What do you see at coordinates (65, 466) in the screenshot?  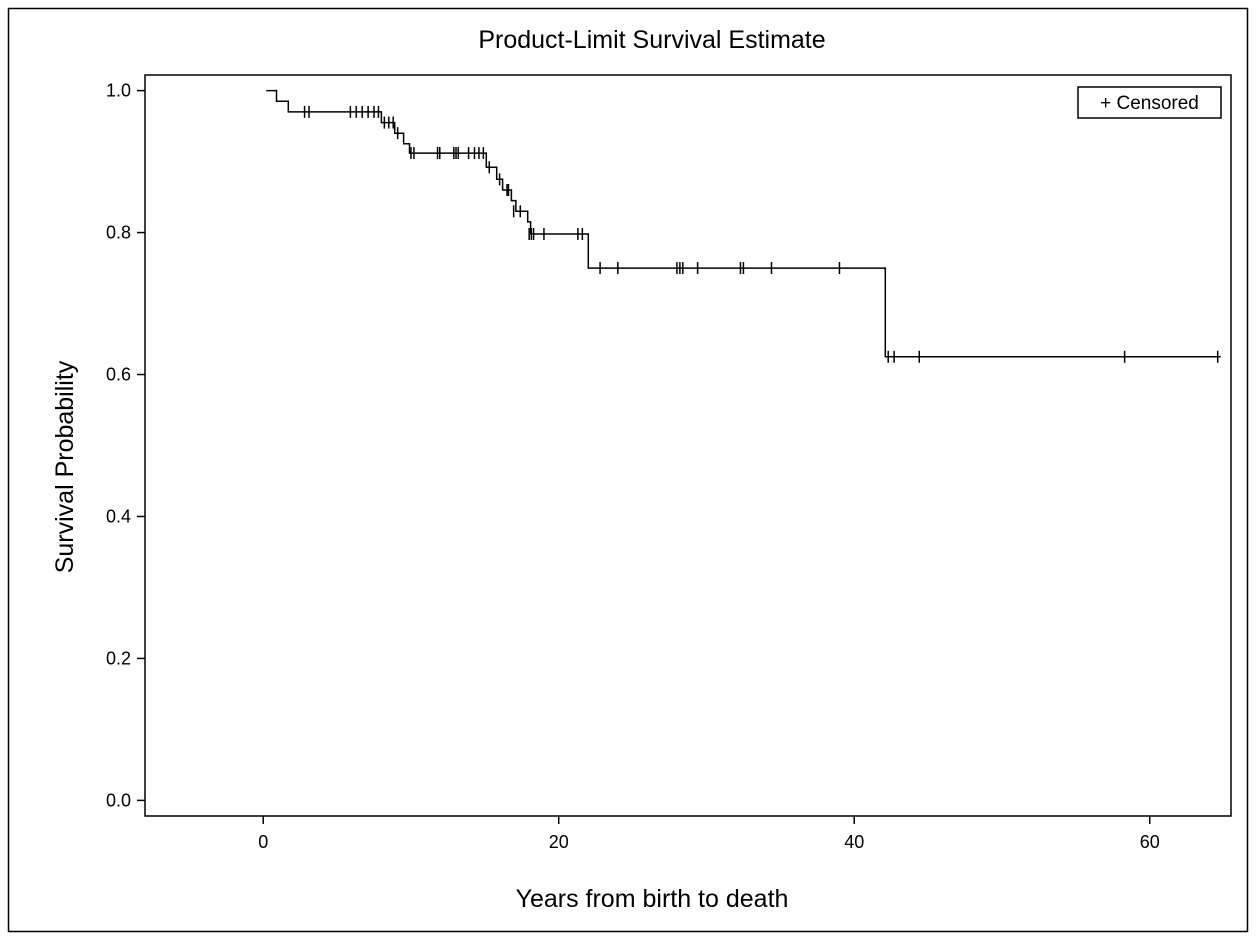 I see `y-axis-label: Survival Probability` at bounding box center [65, 466].